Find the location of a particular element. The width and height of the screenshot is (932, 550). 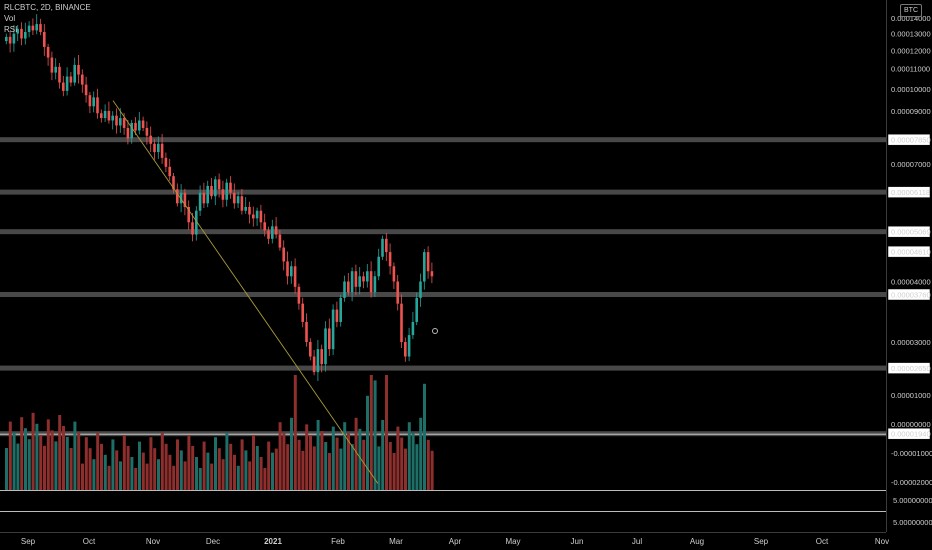

volume-tick-label: -0.00001000 is located at coordinates (911, 453).